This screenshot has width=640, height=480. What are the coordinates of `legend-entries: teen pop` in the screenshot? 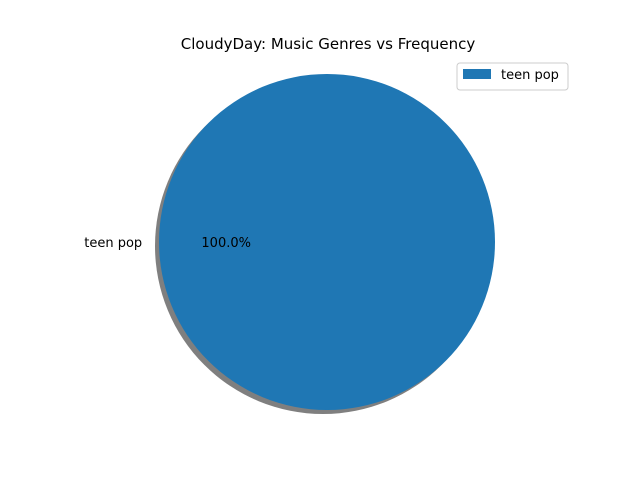 It's located at (511, 75).